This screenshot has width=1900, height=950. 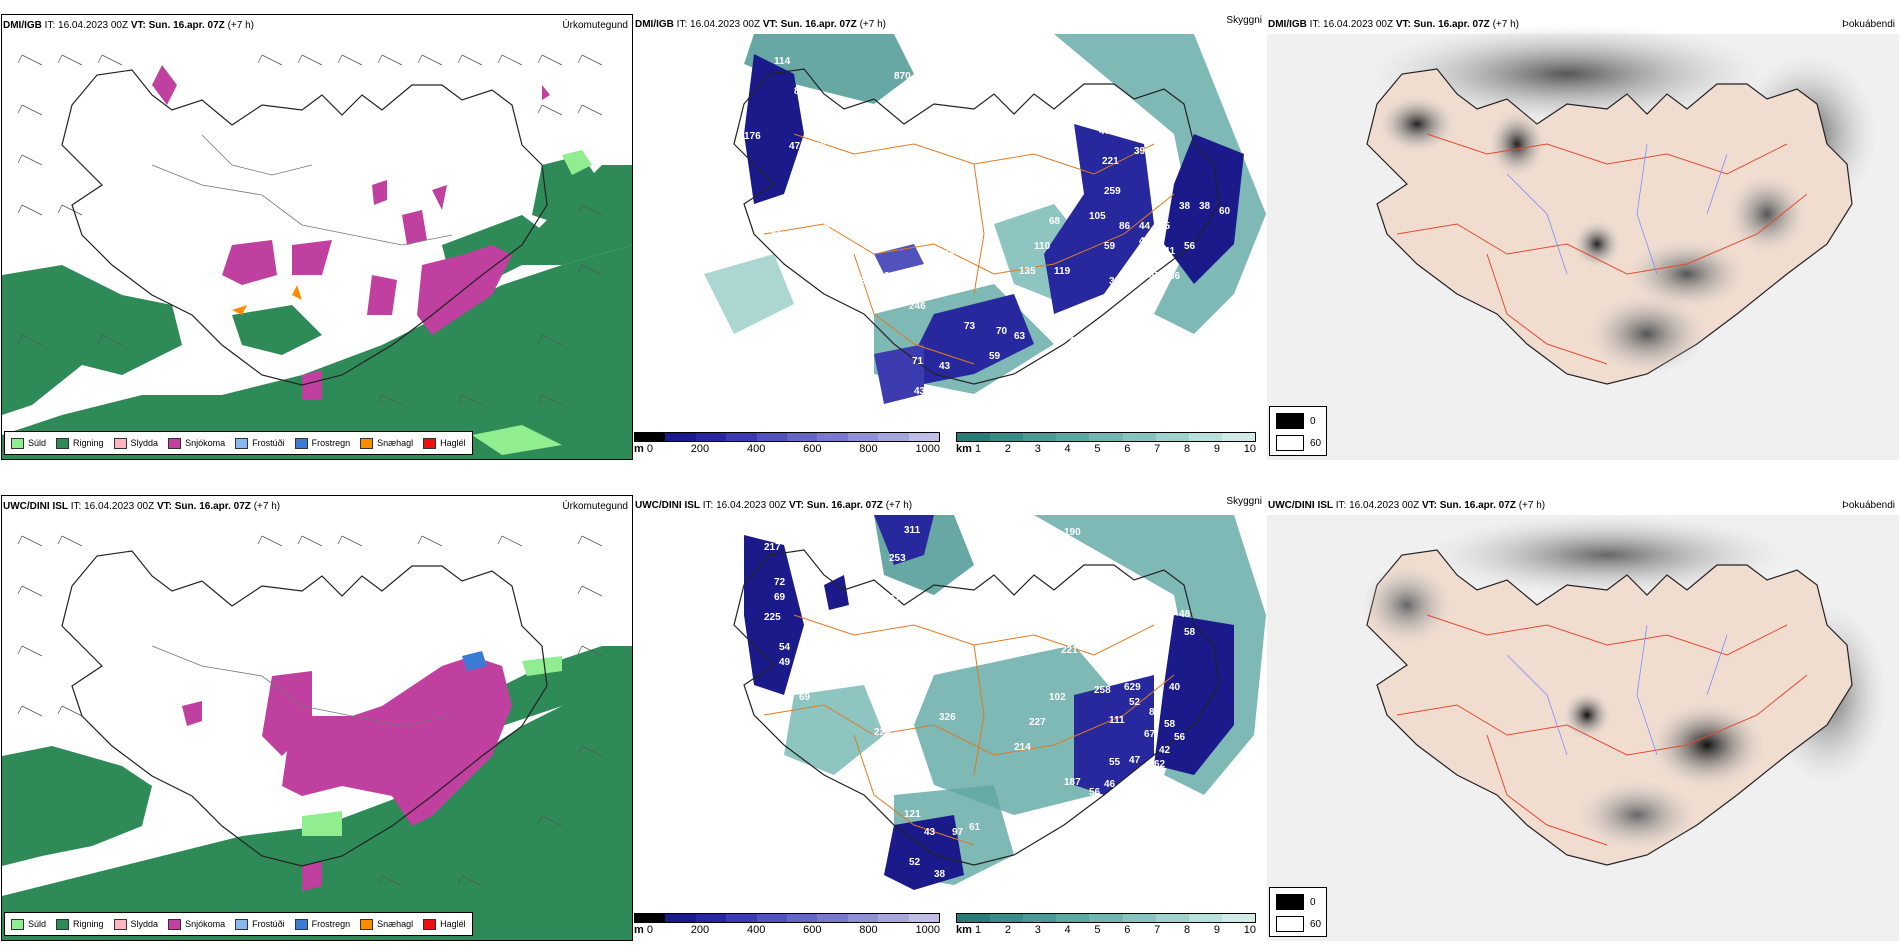 I want to click on svg-text: 103, so click(x=817, y=146).